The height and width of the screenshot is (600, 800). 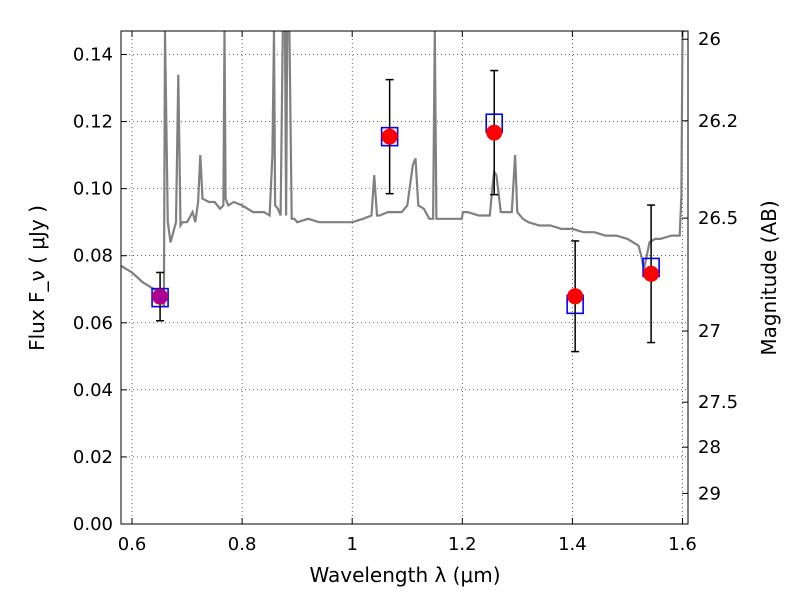 I want to click on y-axis-label: Flux F_ν ( μJy ), so click(x=37, y=278).